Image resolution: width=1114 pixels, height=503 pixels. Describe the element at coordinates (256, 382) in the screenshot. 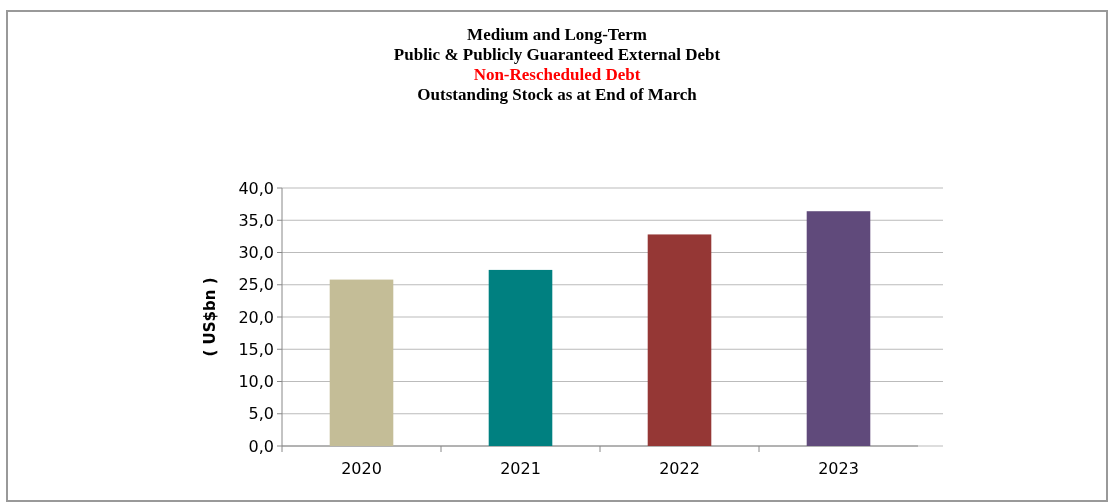

I see `y-tick-label: 10,0` at that location.